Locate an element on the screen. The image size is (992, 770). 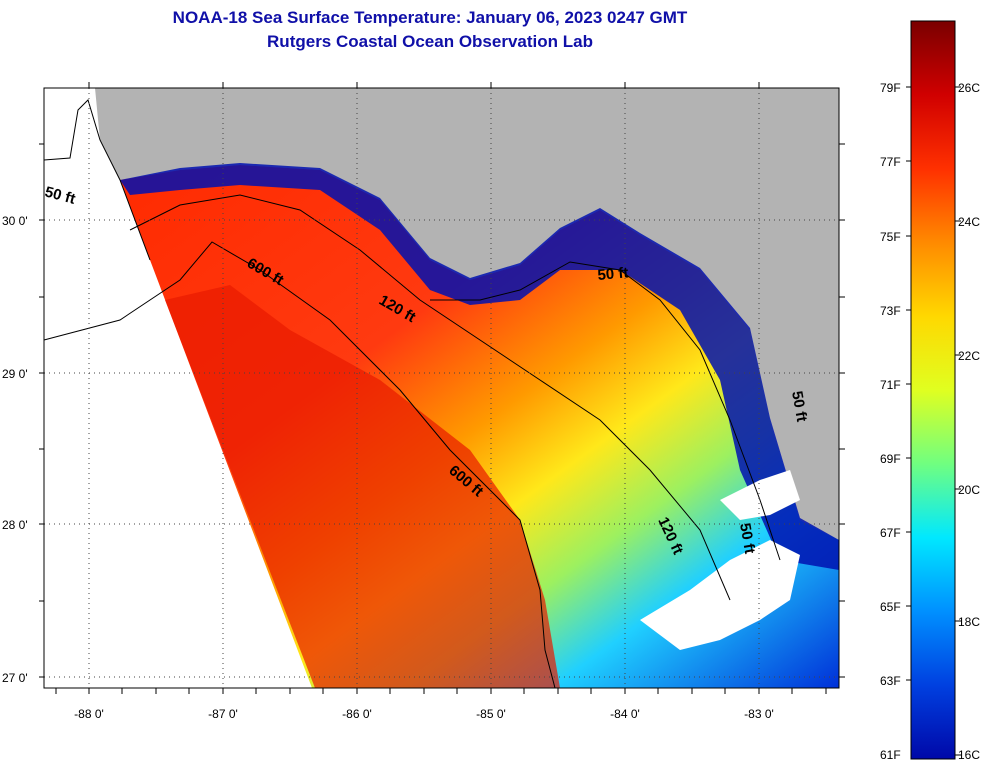
colorbar-c-label: 26C is located at coordinates (969, 88).